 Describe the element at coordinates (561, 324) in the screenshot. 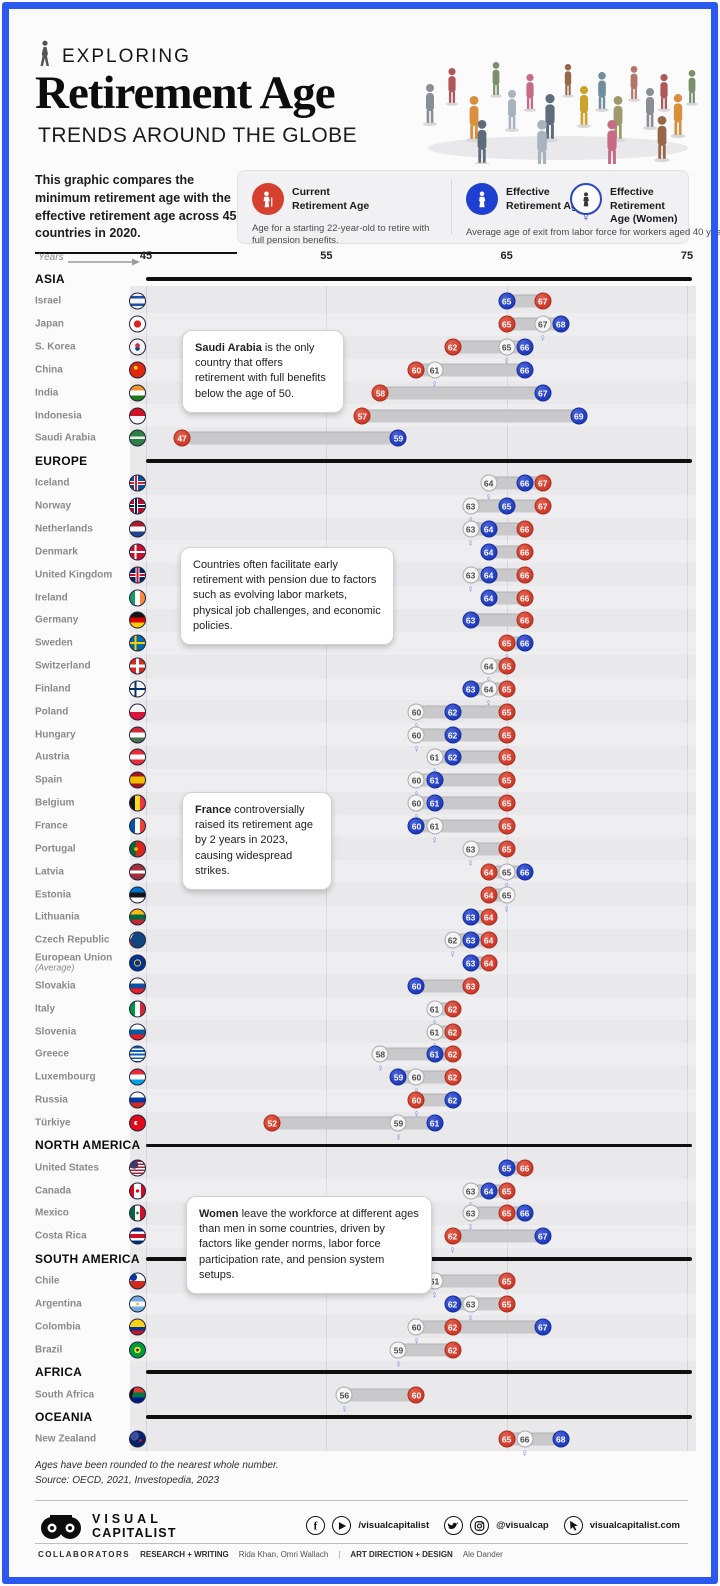

I see `marker-effective: 68` at that location.